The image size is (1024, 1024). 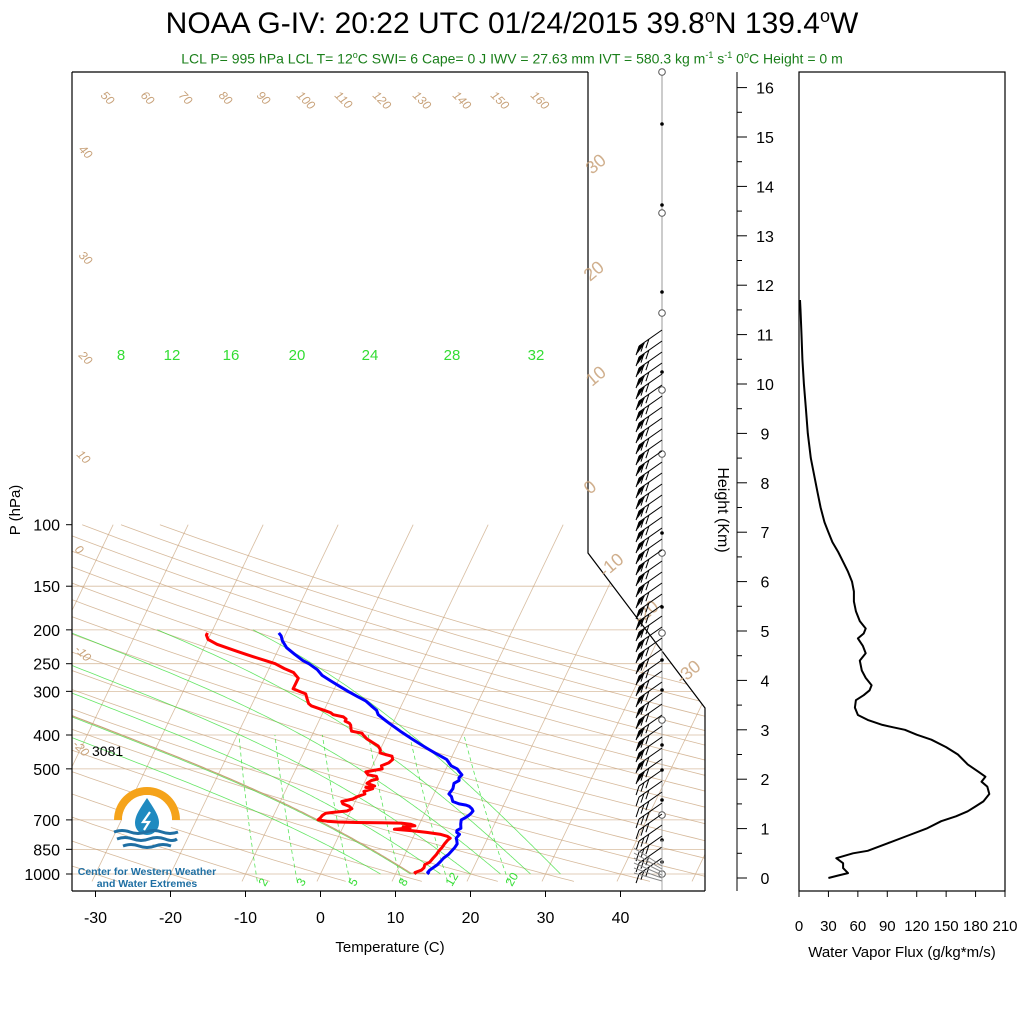 I want to click on theta-line-label-right: -10, so click(x=611, y=565).